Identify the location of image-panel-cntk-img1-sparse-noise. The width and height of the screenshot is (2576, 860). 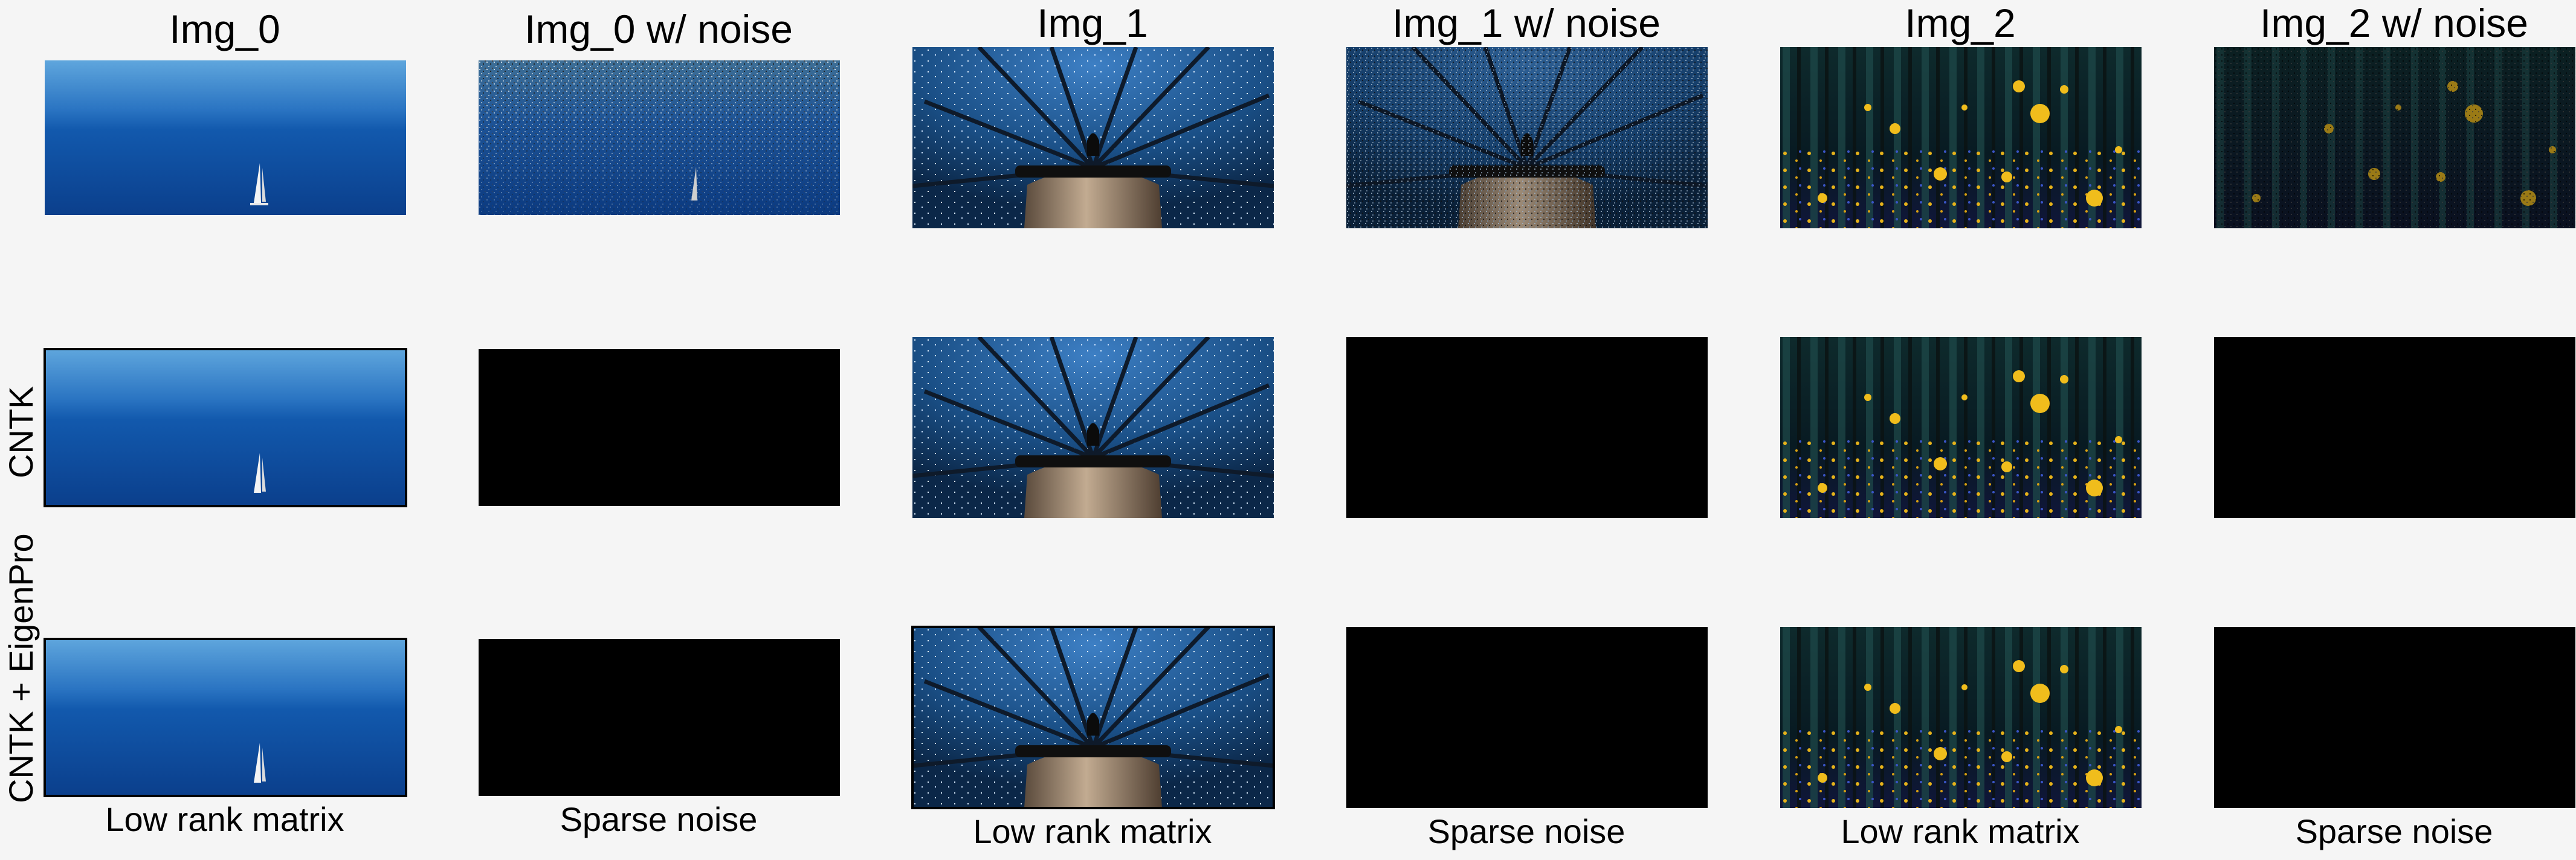
(1527, 427).